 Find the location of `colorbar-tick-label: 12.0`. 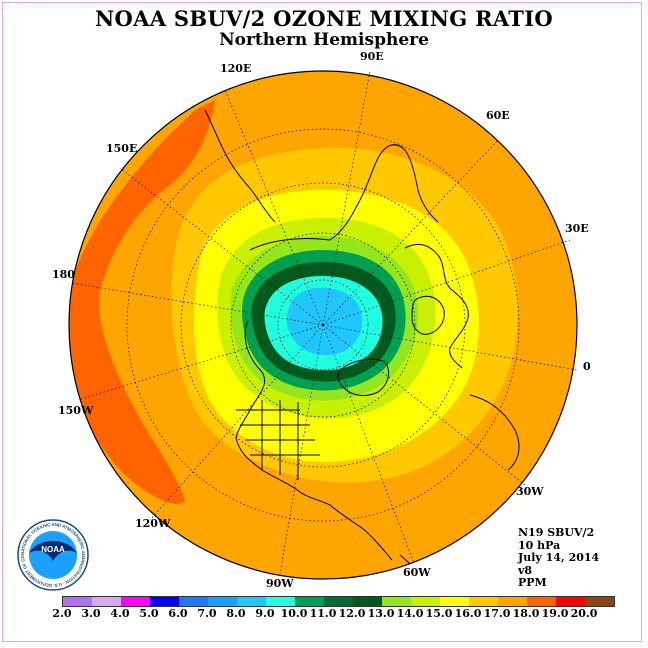

colorbar-tick-label: 12.0 is located at coordinates (352, 613).